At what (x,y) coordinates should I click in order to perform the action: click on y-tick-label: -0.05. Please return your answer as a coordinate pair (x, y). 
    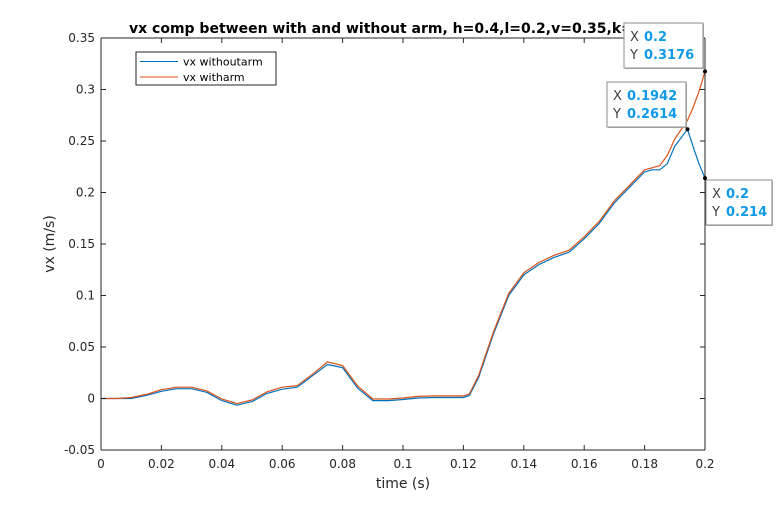
    Looking at the image, I should click on (79, 450).